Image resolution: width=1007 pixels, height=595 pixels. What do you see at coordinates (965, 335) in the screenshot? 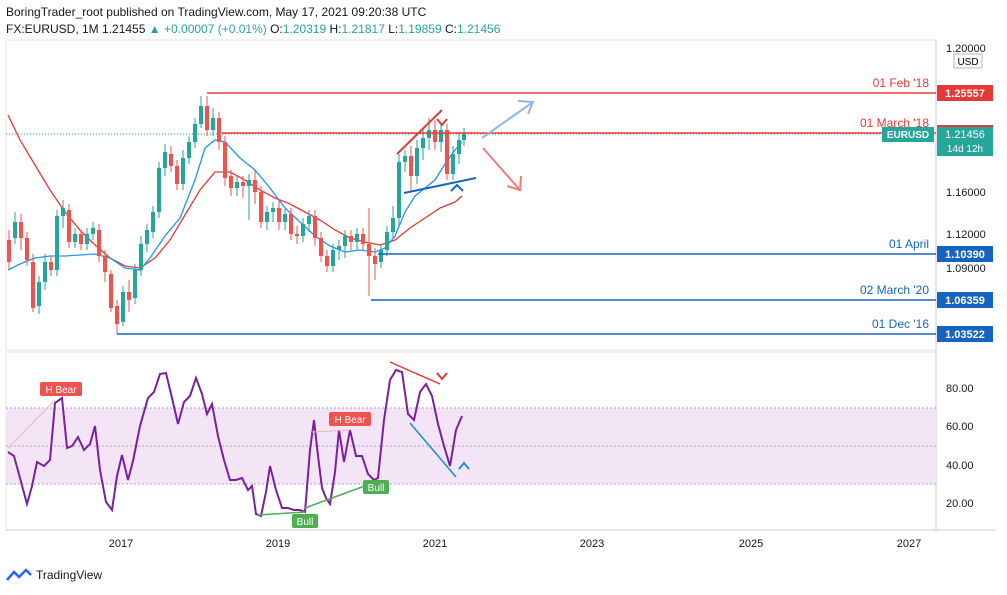
I see `level-tag-value-4: 1.03522` at bounding box center [965, 335].